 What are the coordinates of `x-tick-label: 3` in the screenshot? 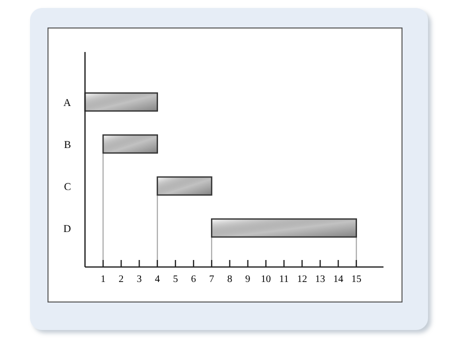 It's located at (139, 279).